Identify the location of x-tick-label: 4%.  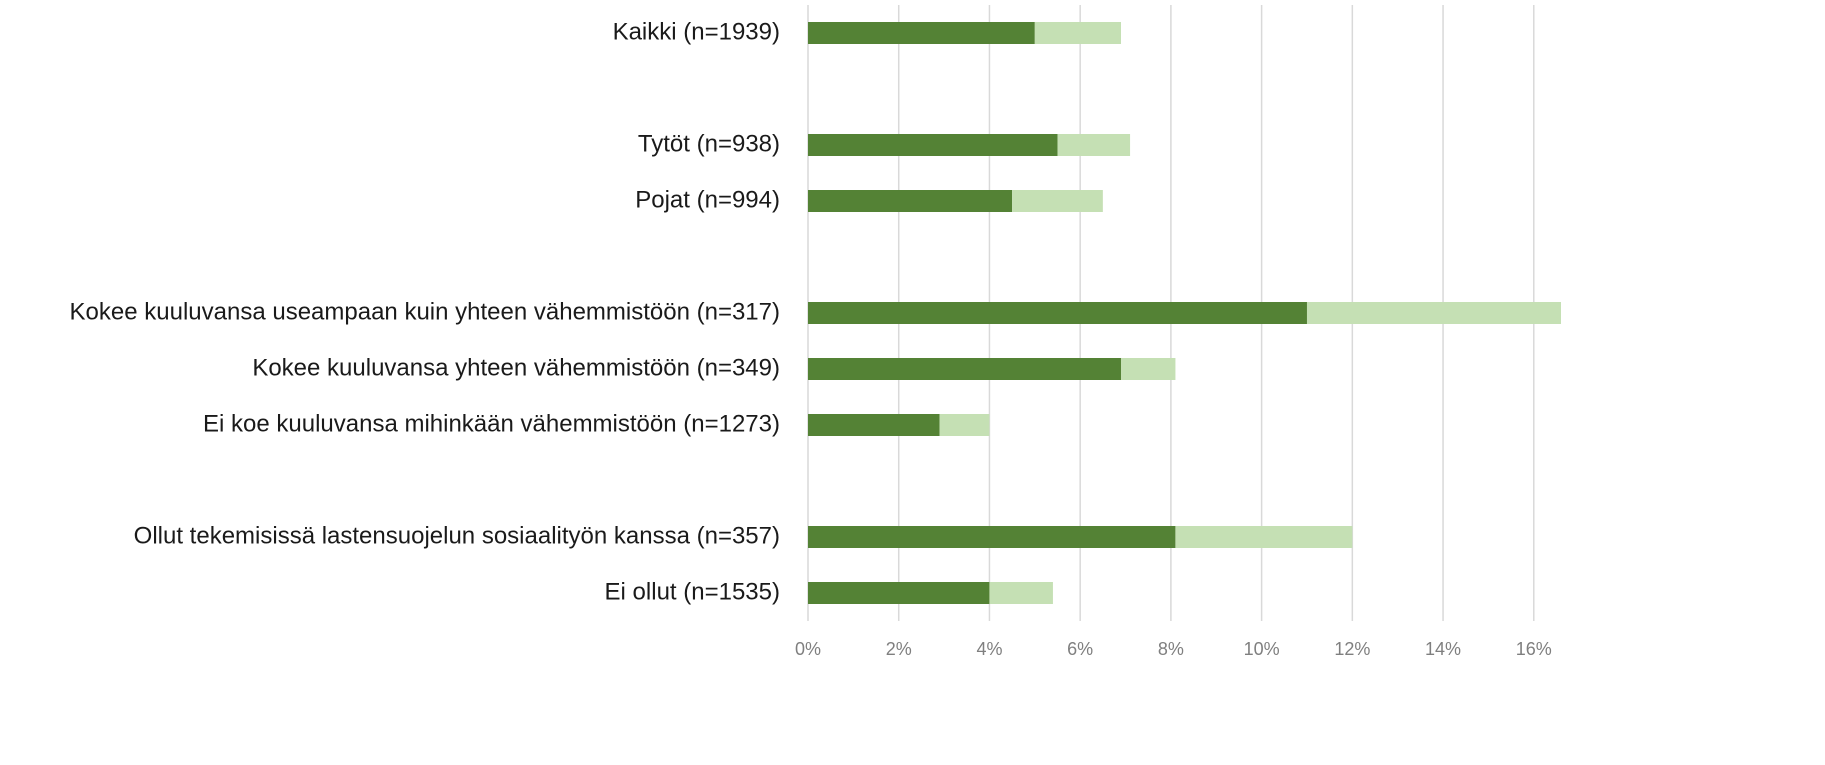
(989, 649).